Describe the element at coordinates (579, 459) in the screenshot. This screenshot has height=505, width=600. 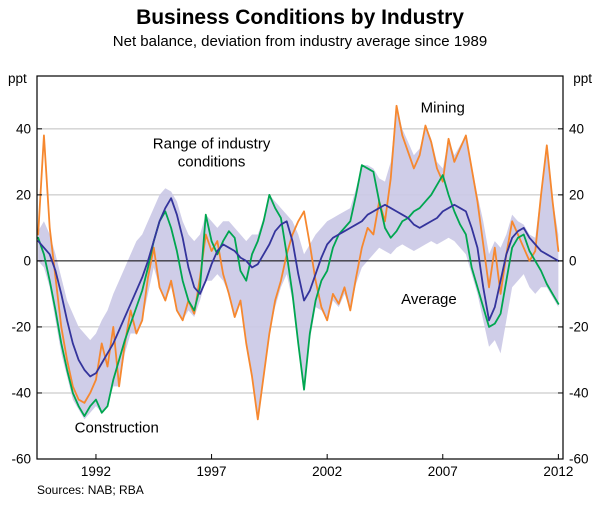
I see `y-tick-label-right: -60` at that location.